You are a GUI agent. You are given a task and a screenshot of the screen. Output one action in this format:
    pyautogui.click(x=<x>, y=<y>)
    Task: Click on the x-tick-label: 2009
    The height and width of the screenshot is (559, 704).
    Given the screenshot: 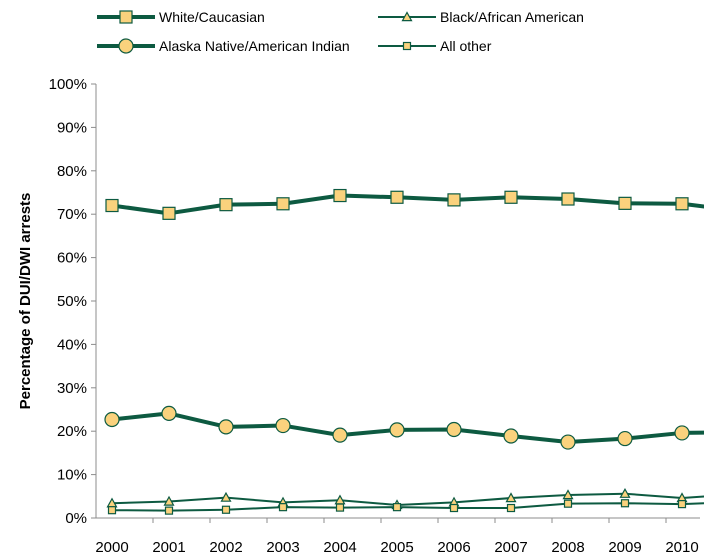 What is the action you would take?
    pyautogui.click(x=624, y=547)
    